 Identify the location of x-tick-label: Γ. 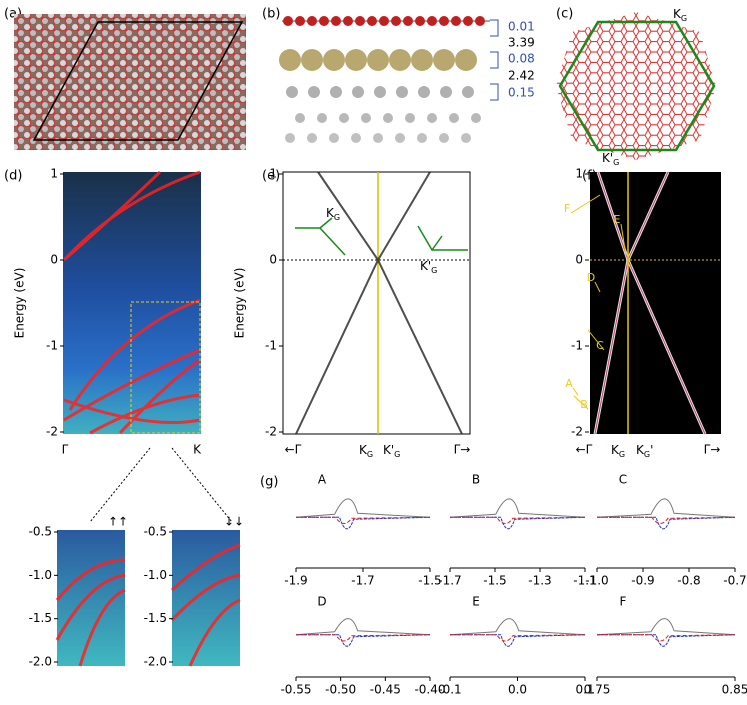
(65, 450).